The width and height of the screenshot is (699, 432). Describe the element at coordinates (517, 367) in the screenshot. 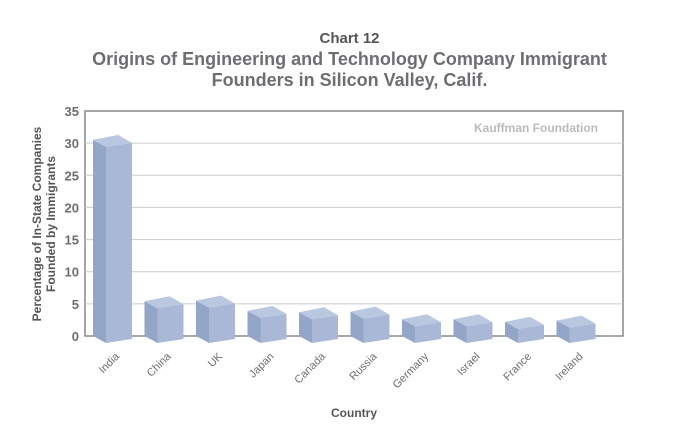

I see `x-tick-label: France` at that location.